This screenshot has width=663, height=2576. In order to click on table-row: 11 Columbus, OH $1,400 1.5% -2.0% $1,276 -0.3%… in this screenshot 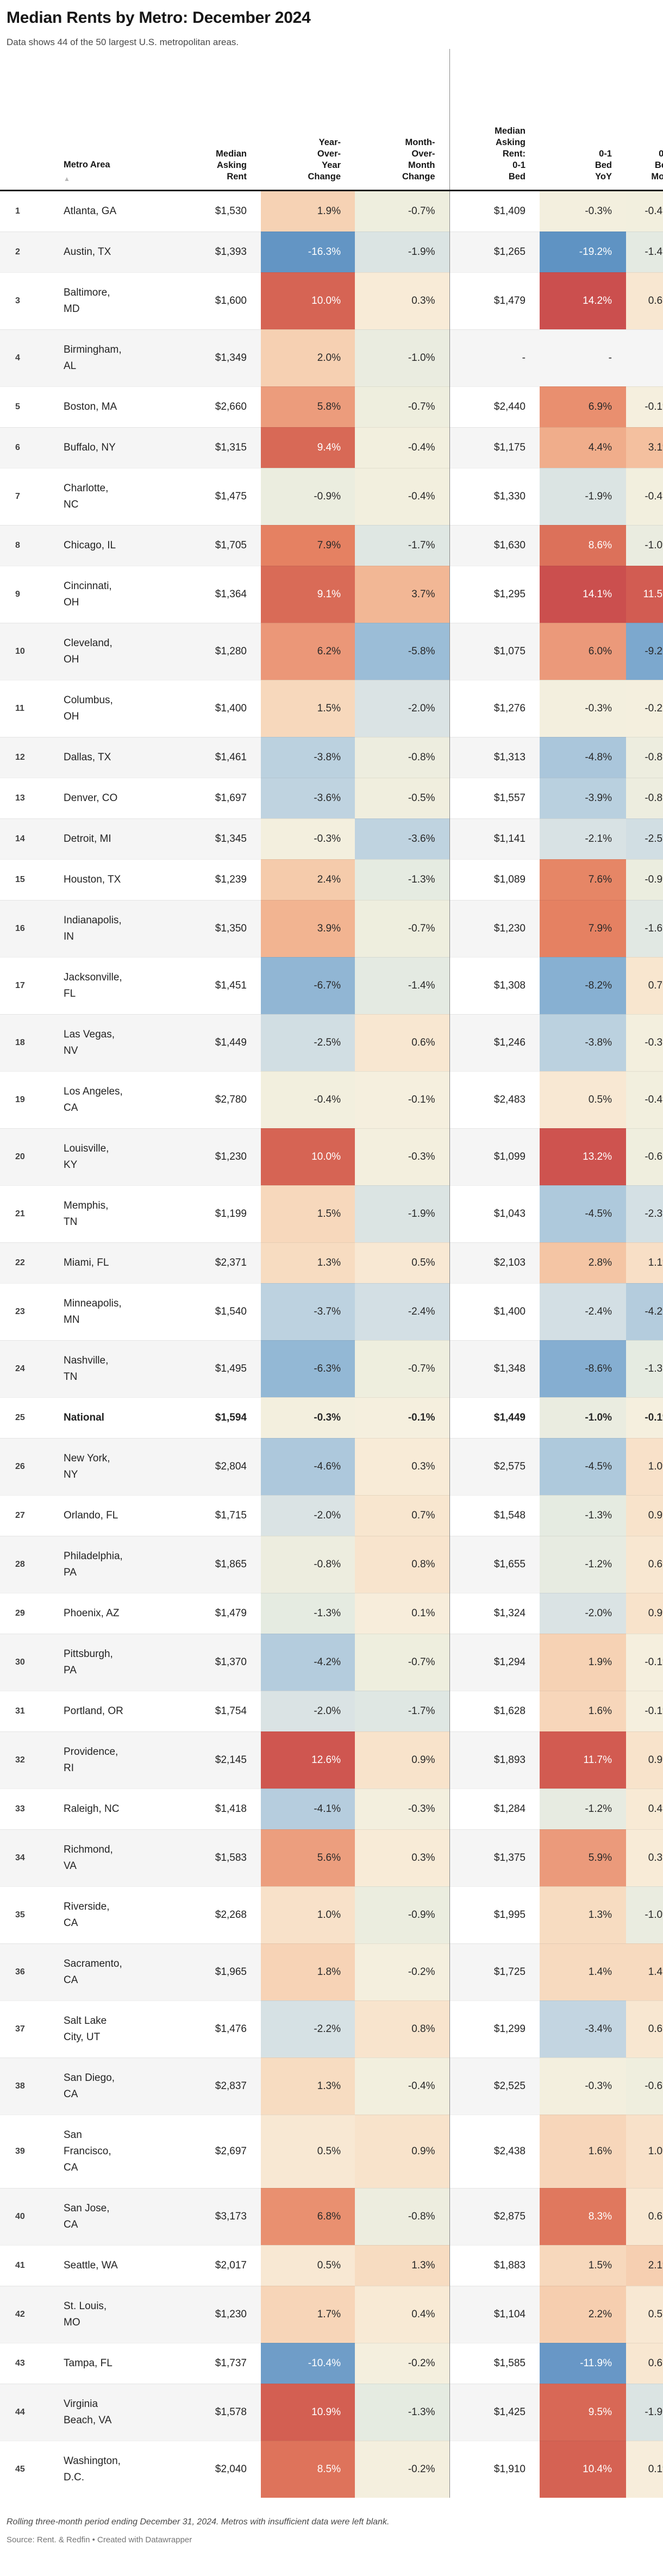, I will do `click(331, 708)`.